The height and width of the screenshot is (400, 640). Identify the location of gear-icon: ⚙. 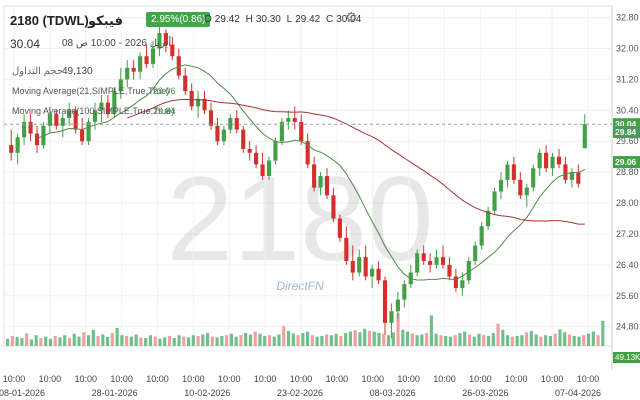
(351, 17).